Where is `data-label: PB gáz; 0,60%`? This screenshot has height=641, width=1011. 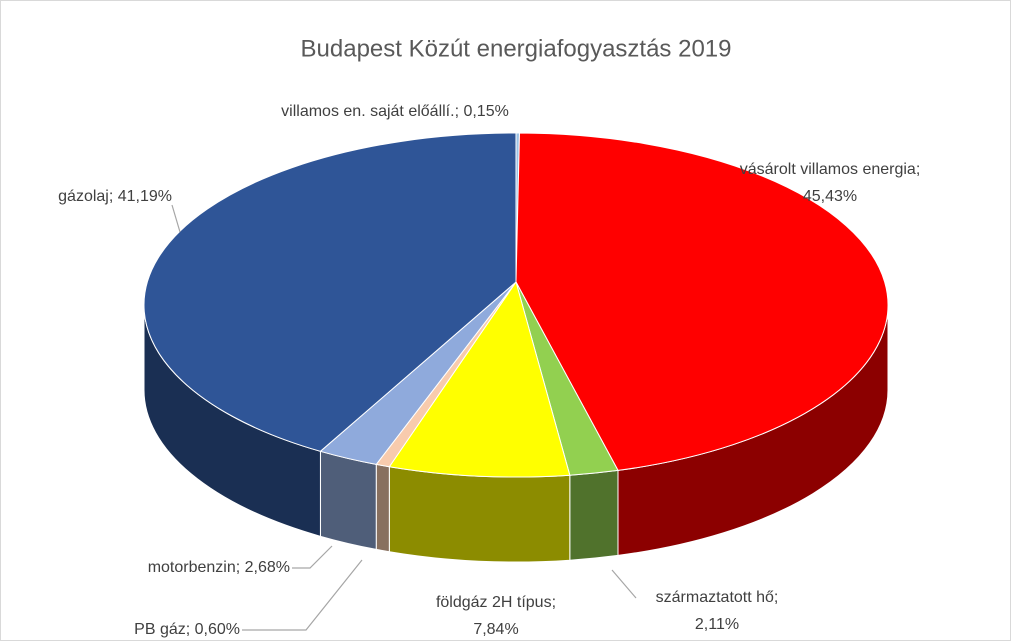
data-label: PB gáz; 0,60% is located at coordinates (187, 629).